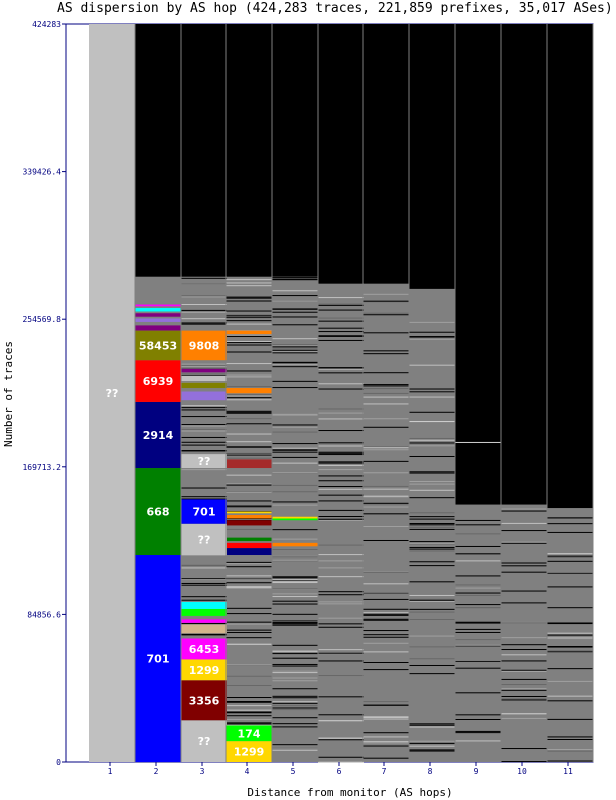 This screenshot has width=616, height=800. What do you see at coordinates (386, 522) in the screenshot?
I see `column-7-base` at bounding box center [386, 522].